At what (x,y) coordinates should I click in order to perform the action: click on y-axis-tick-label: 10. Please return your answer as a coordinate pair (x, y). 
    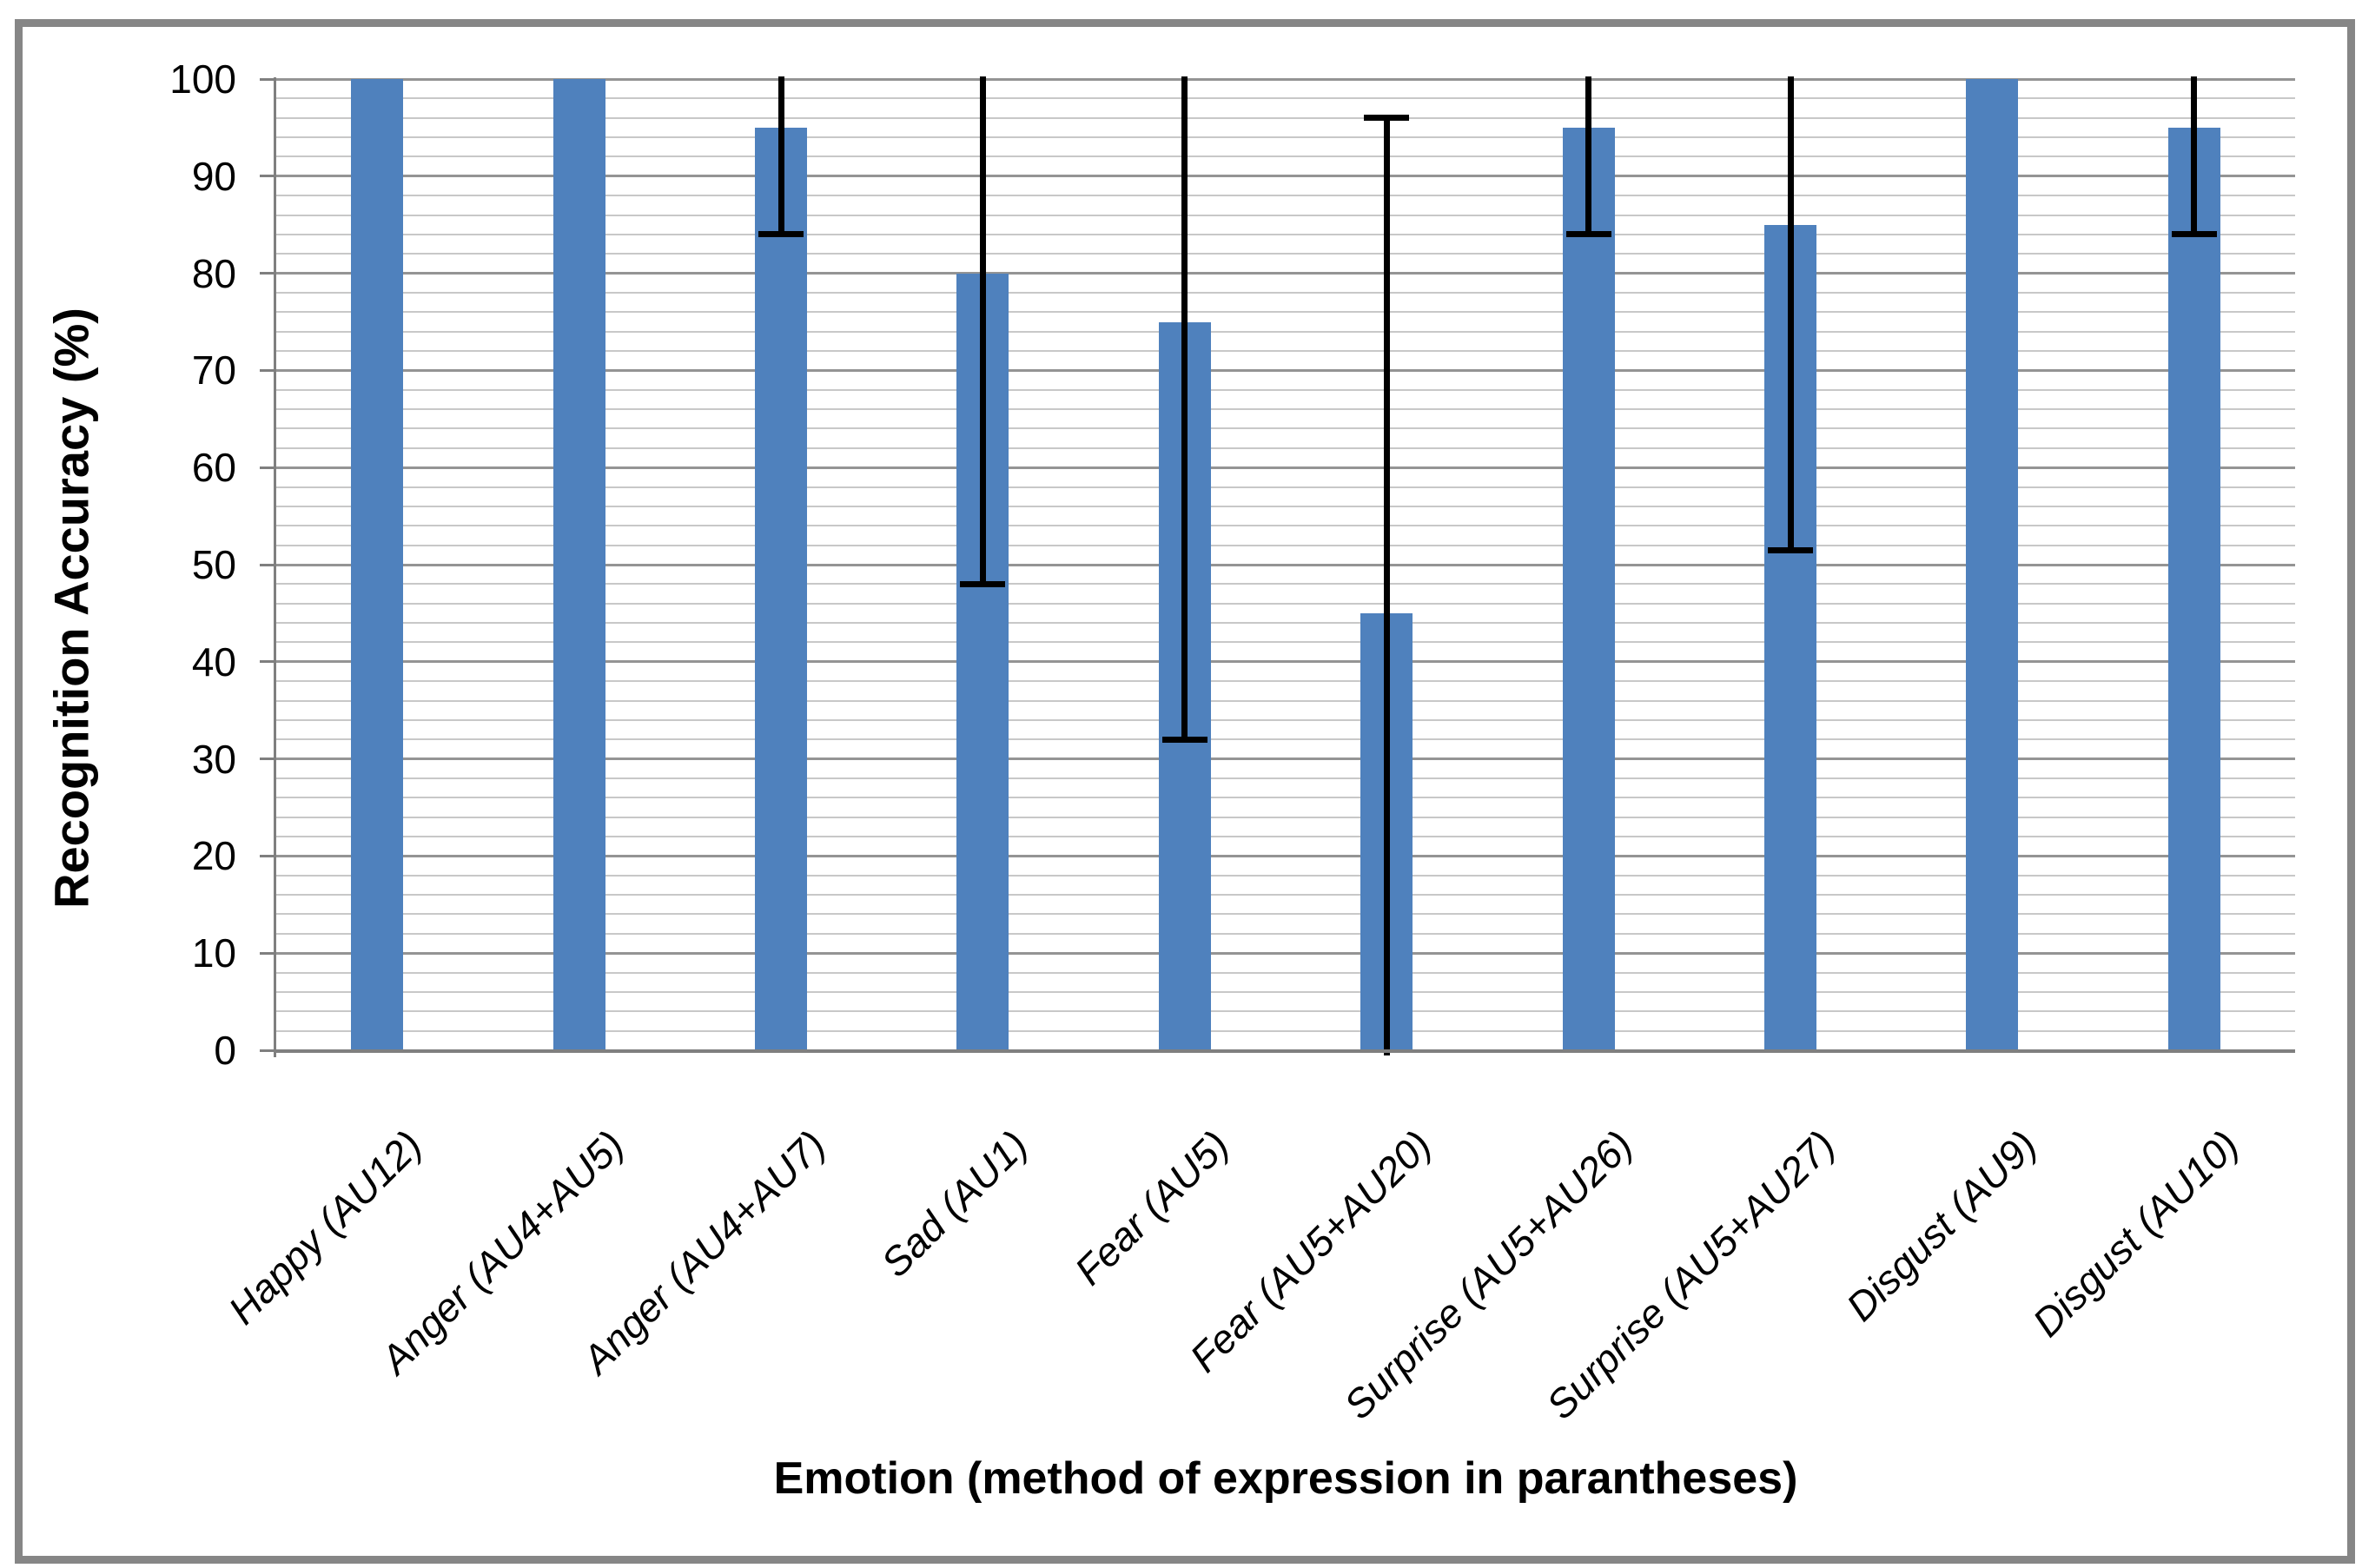
    Looking at the image, I should click on (213, 953).